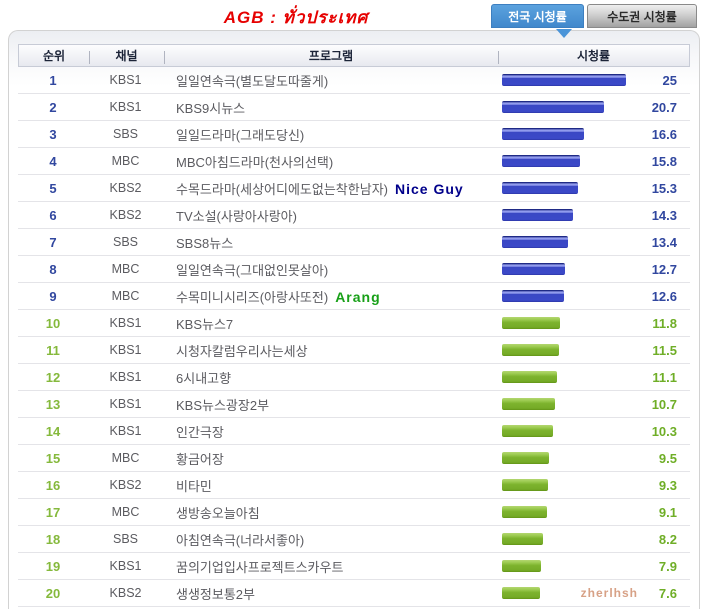 The width and height of the screenshot is (708, 609). I want to click on table-row: 17 MBC 생방송오늘아침 9.1, so click(354, 512).